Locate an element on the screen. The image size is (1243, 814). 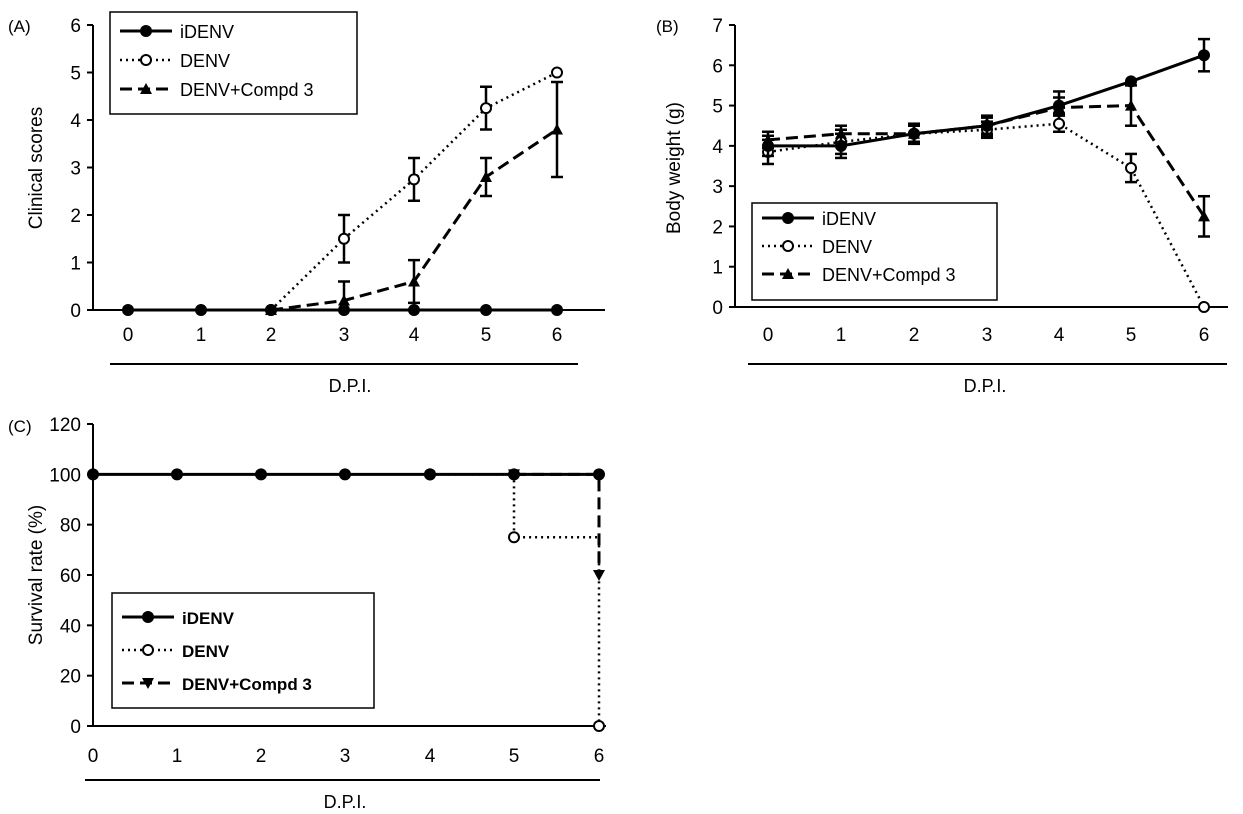
panel-label: (B) is located at coordinates (667, 26).